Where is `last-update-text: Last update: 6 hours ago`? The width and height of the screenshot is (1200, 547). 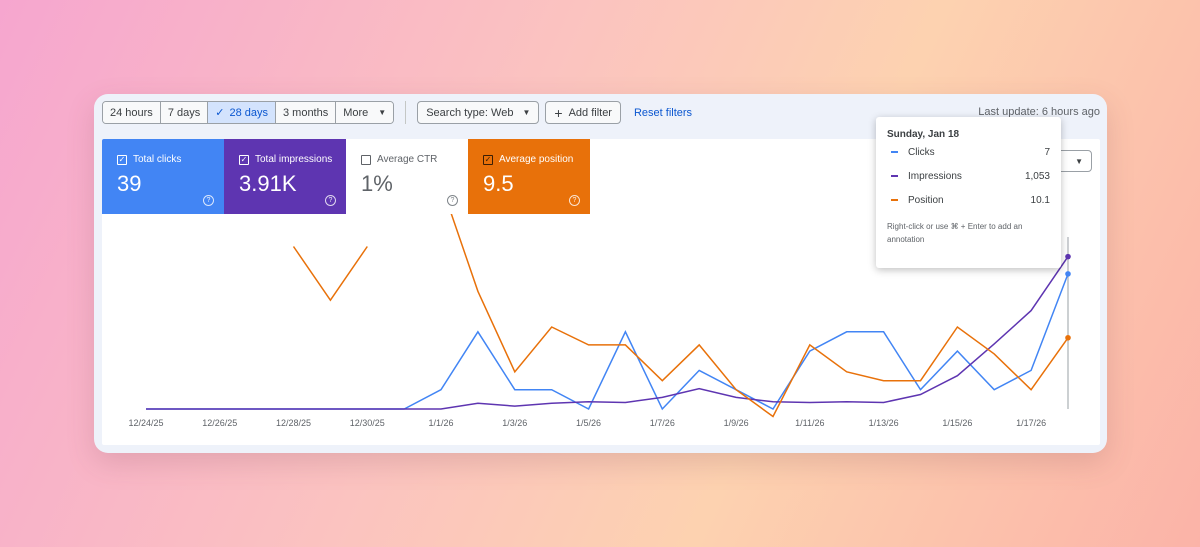 last-update-text: Last update: 6 hours ago is located at coordinates (1039, 112).